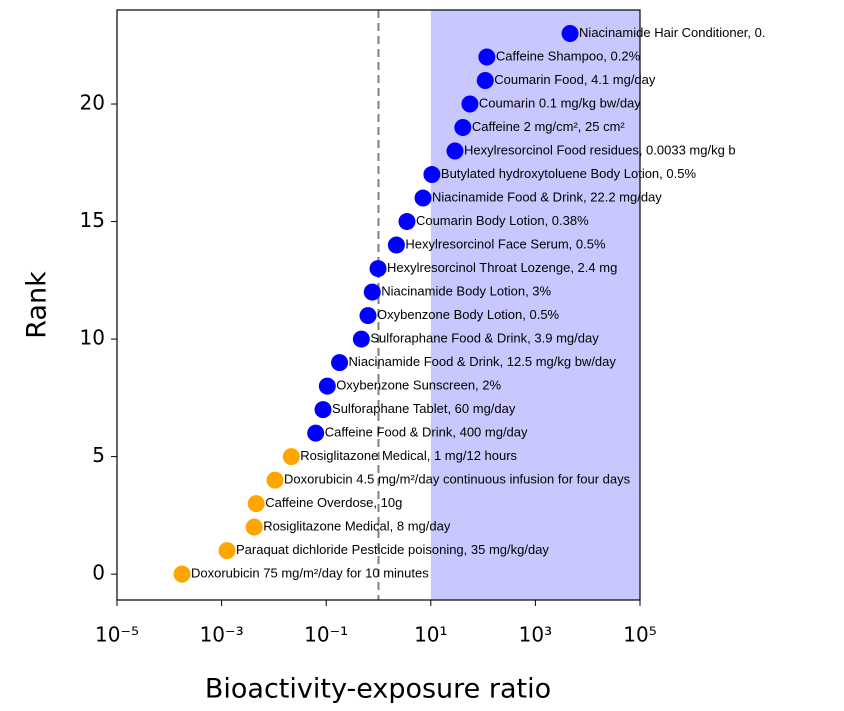 The height and width of the screenshot is (711, 844). Describe the element at coordinates (326, 635) in the screenshot. I see `x-tick-label: 10⁻¹` at that location.